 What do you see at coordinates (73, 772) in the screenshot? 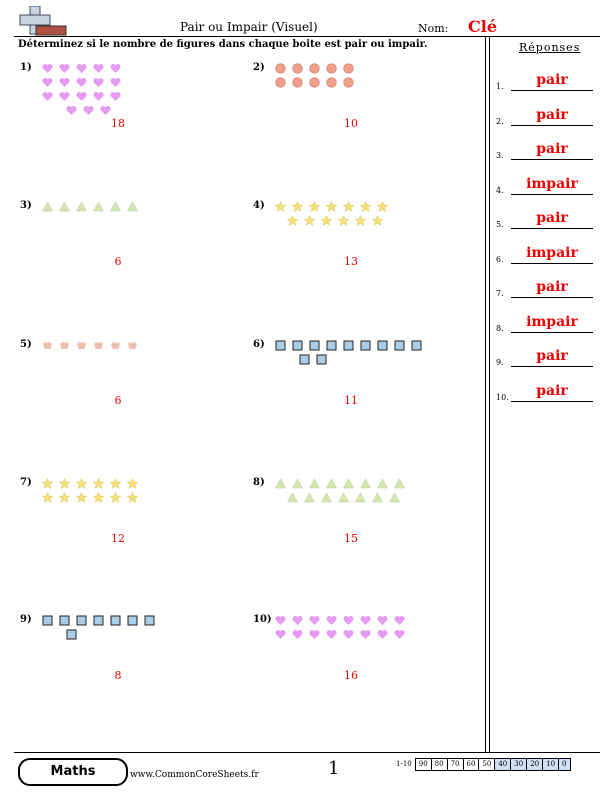
I see `subject-badge: Maths` at bounding box center [73, 772].